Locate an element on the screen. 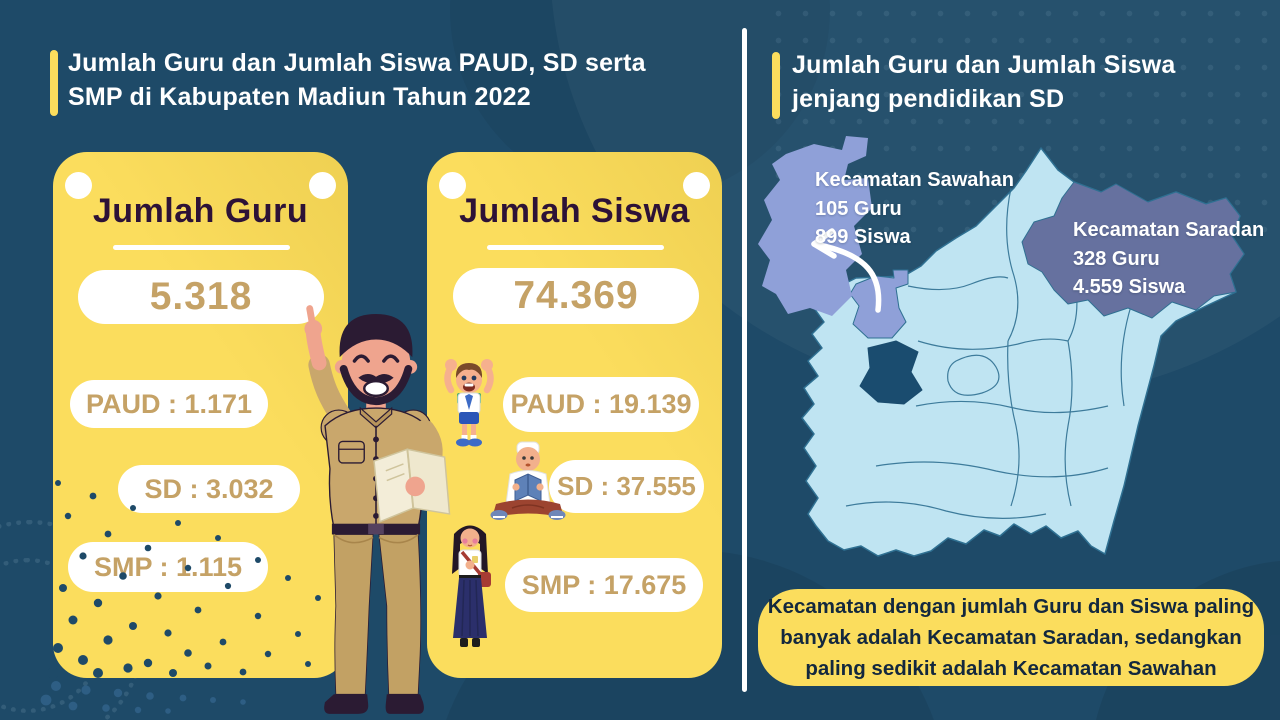 The width and height of the screenshot is (1280, 720). saradan-guru: 328 Guru is located at coordinates (1116, 258).